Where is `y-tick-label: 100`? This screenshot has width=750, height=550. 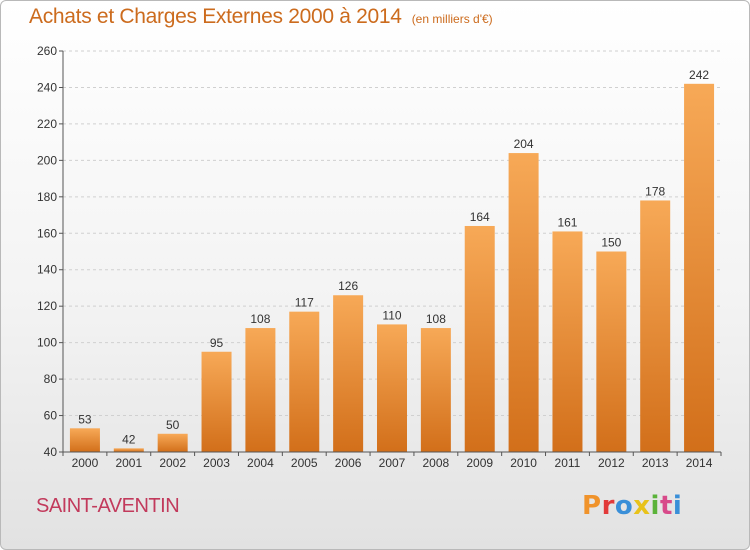
y-tick-label: 100 is located at coordinates (47, 343).